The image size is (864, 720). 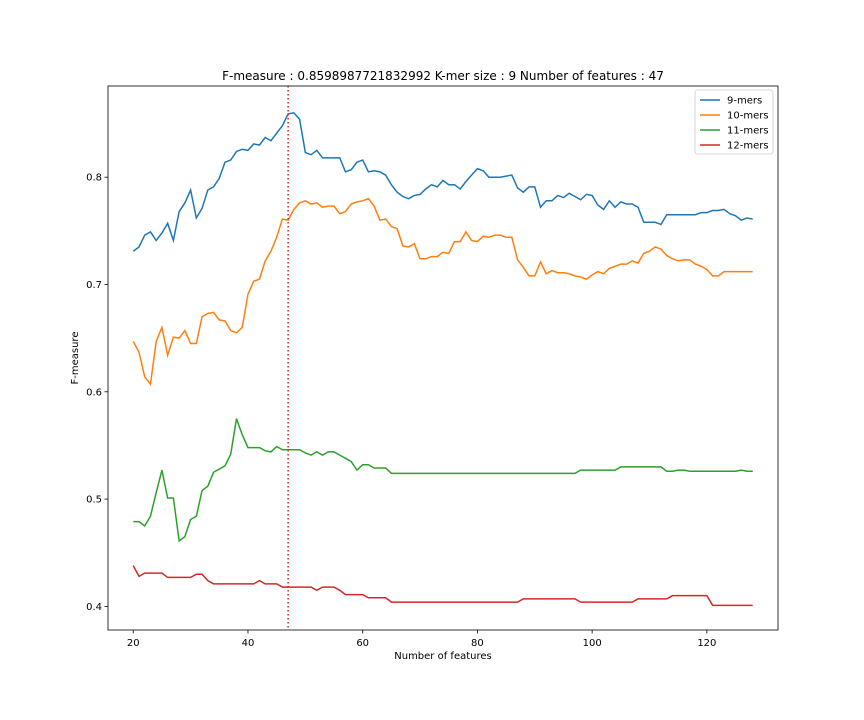 I want to click on y-tick-label: 0.7, so click(x=94, y=285).